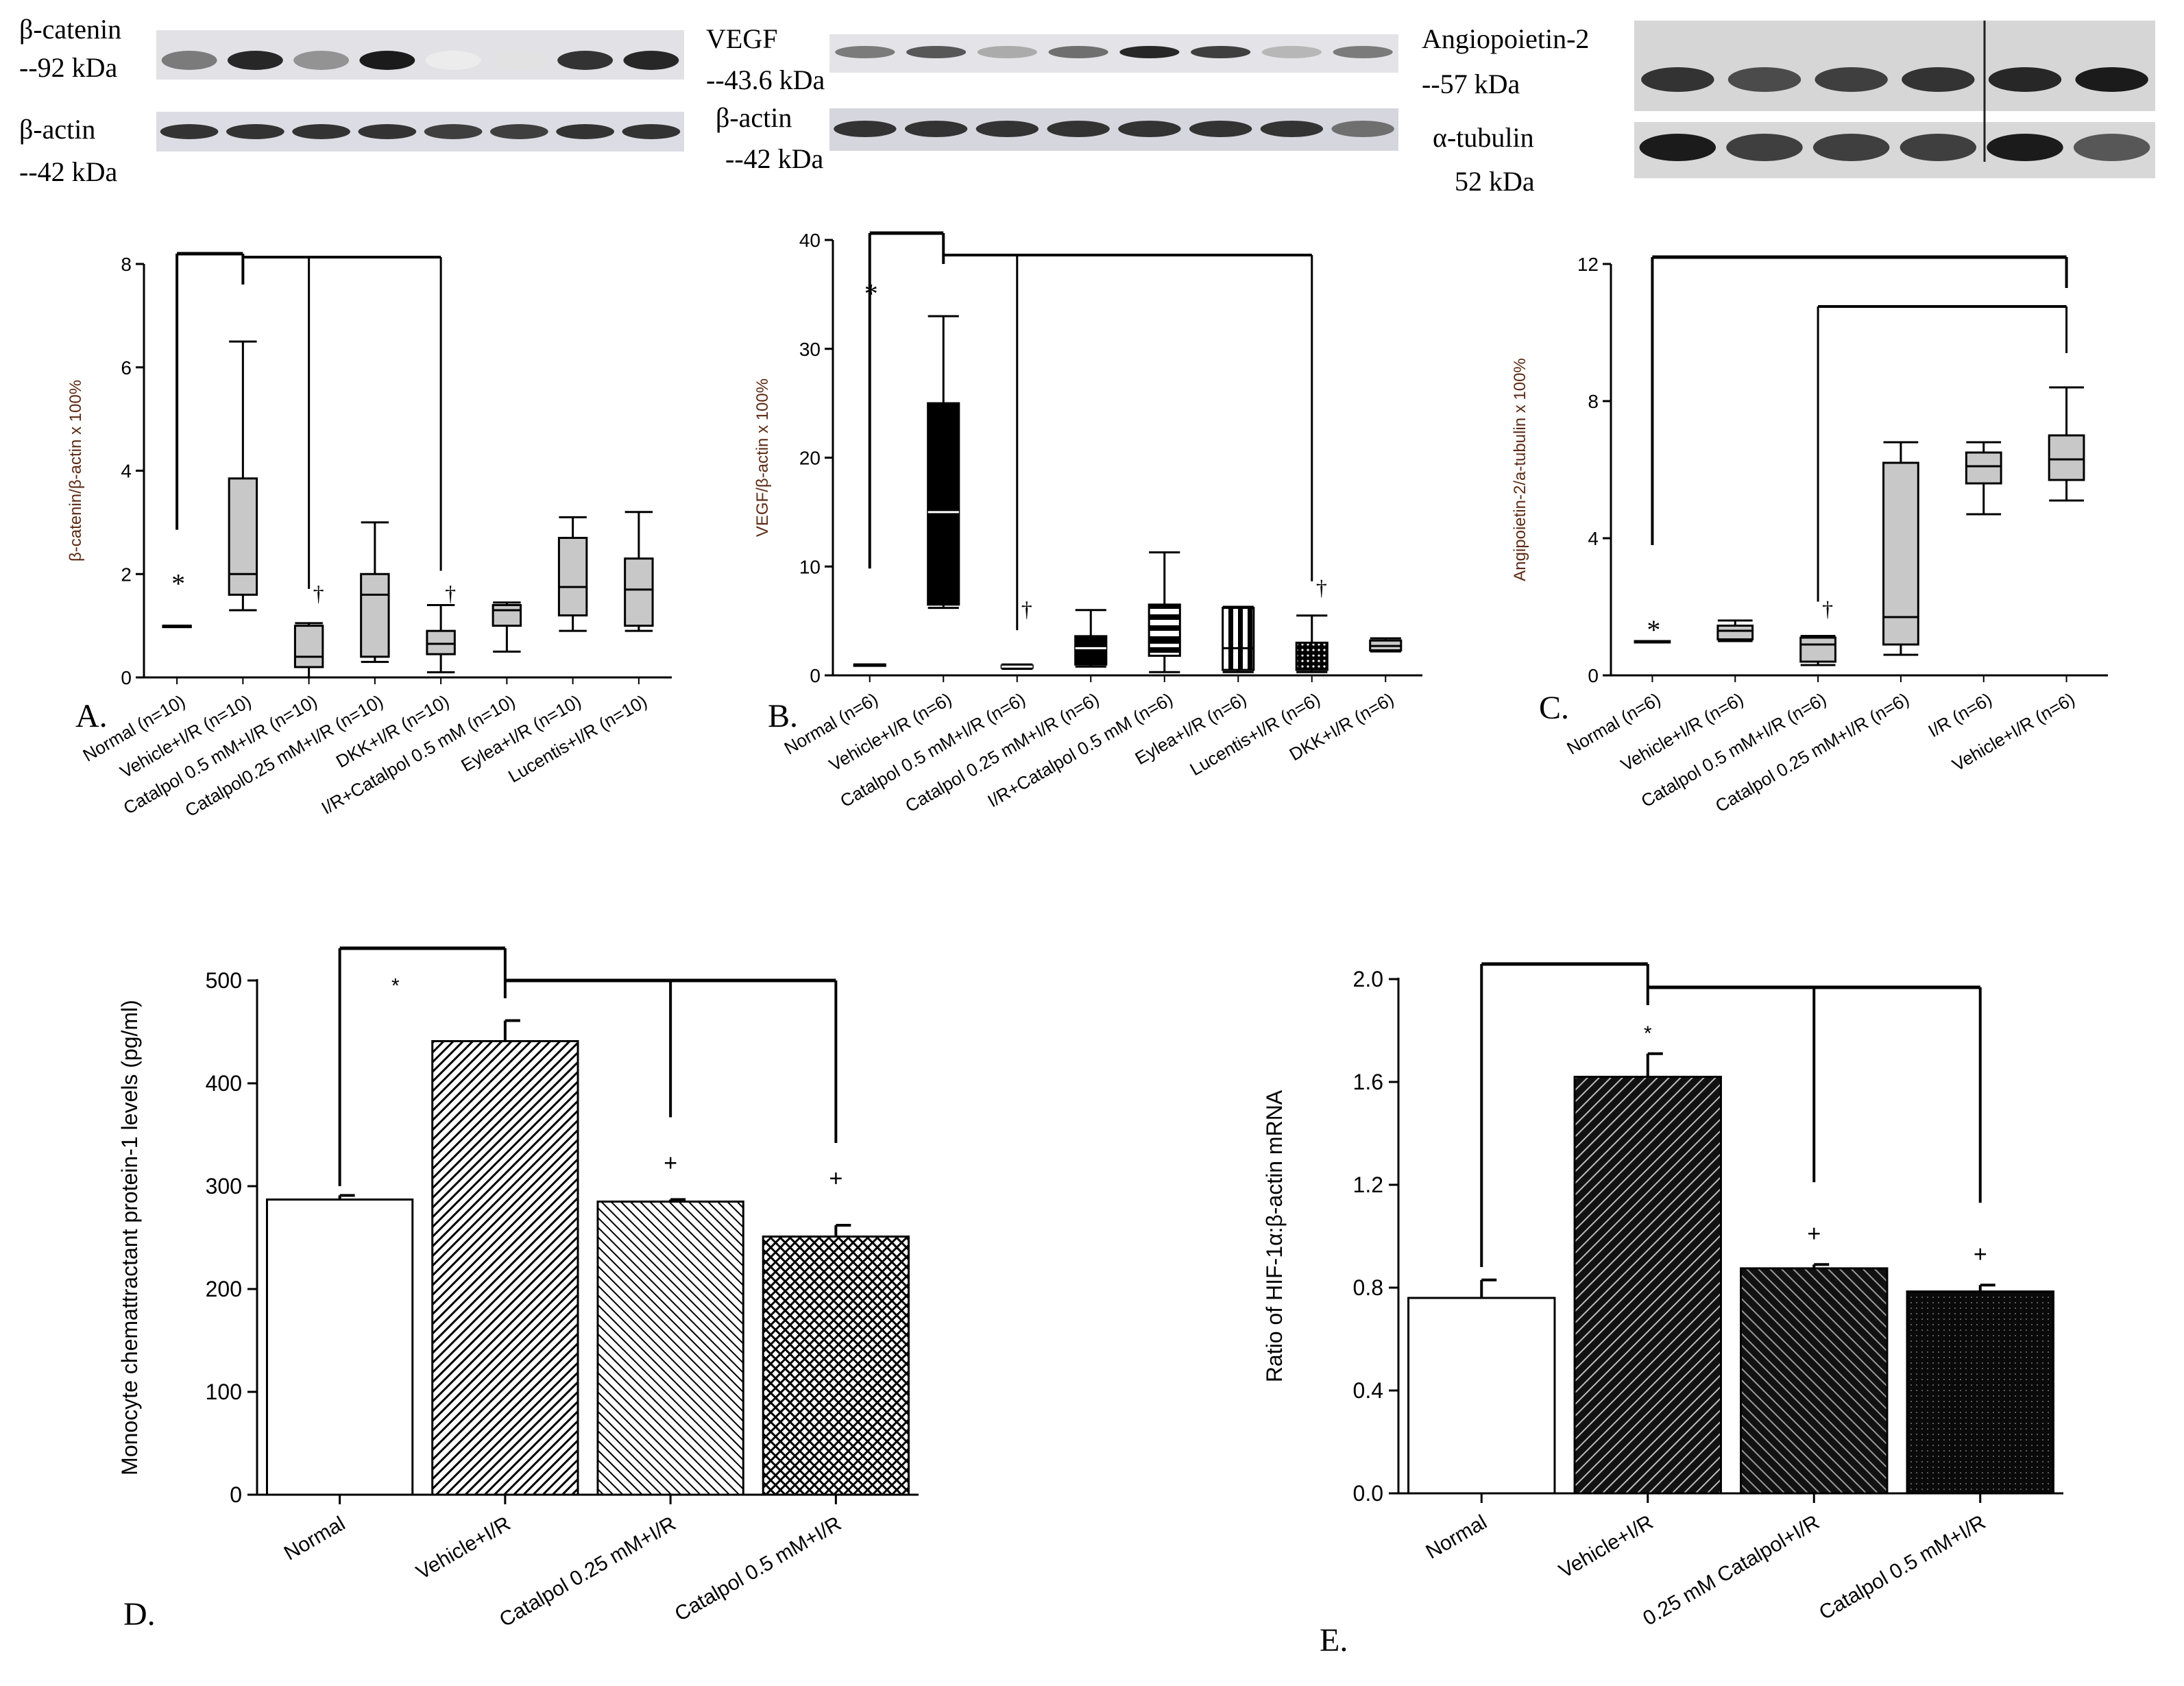  Describe the element at coordinates (1593, 675) in the screenshot. I see `chart-c-y-tick-label-0: 0` at that location.